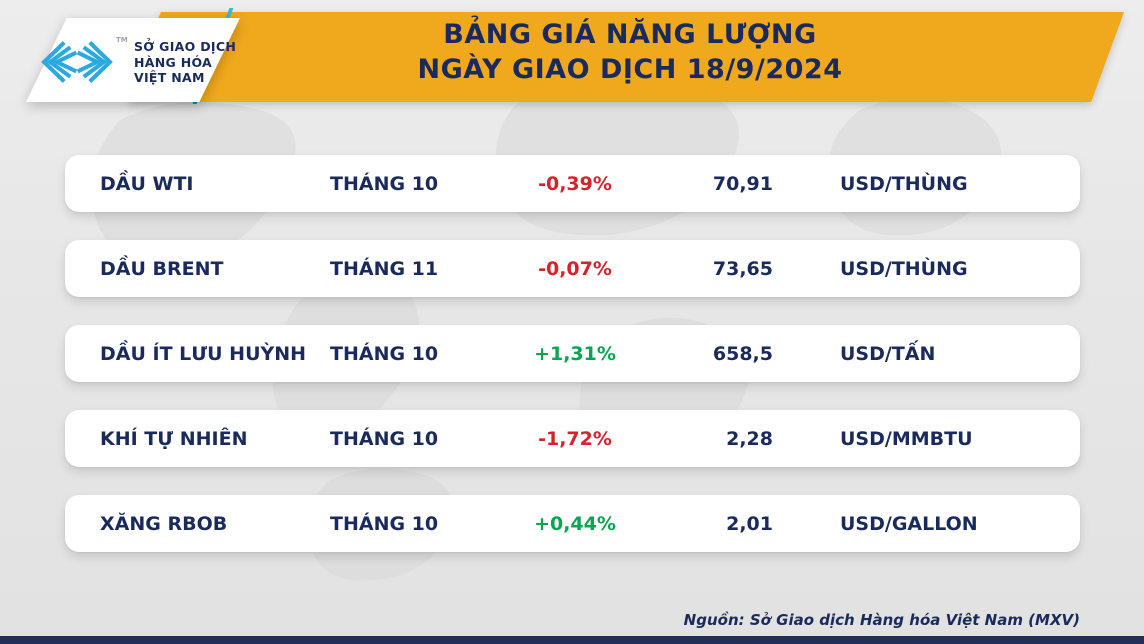 Image resolution: width=1144 pixels, height=644 pixels. Describe the element at coordinates (173, 62) in the screenshot. I see `logo-org-line2: HÀNG HÓA` at that location.